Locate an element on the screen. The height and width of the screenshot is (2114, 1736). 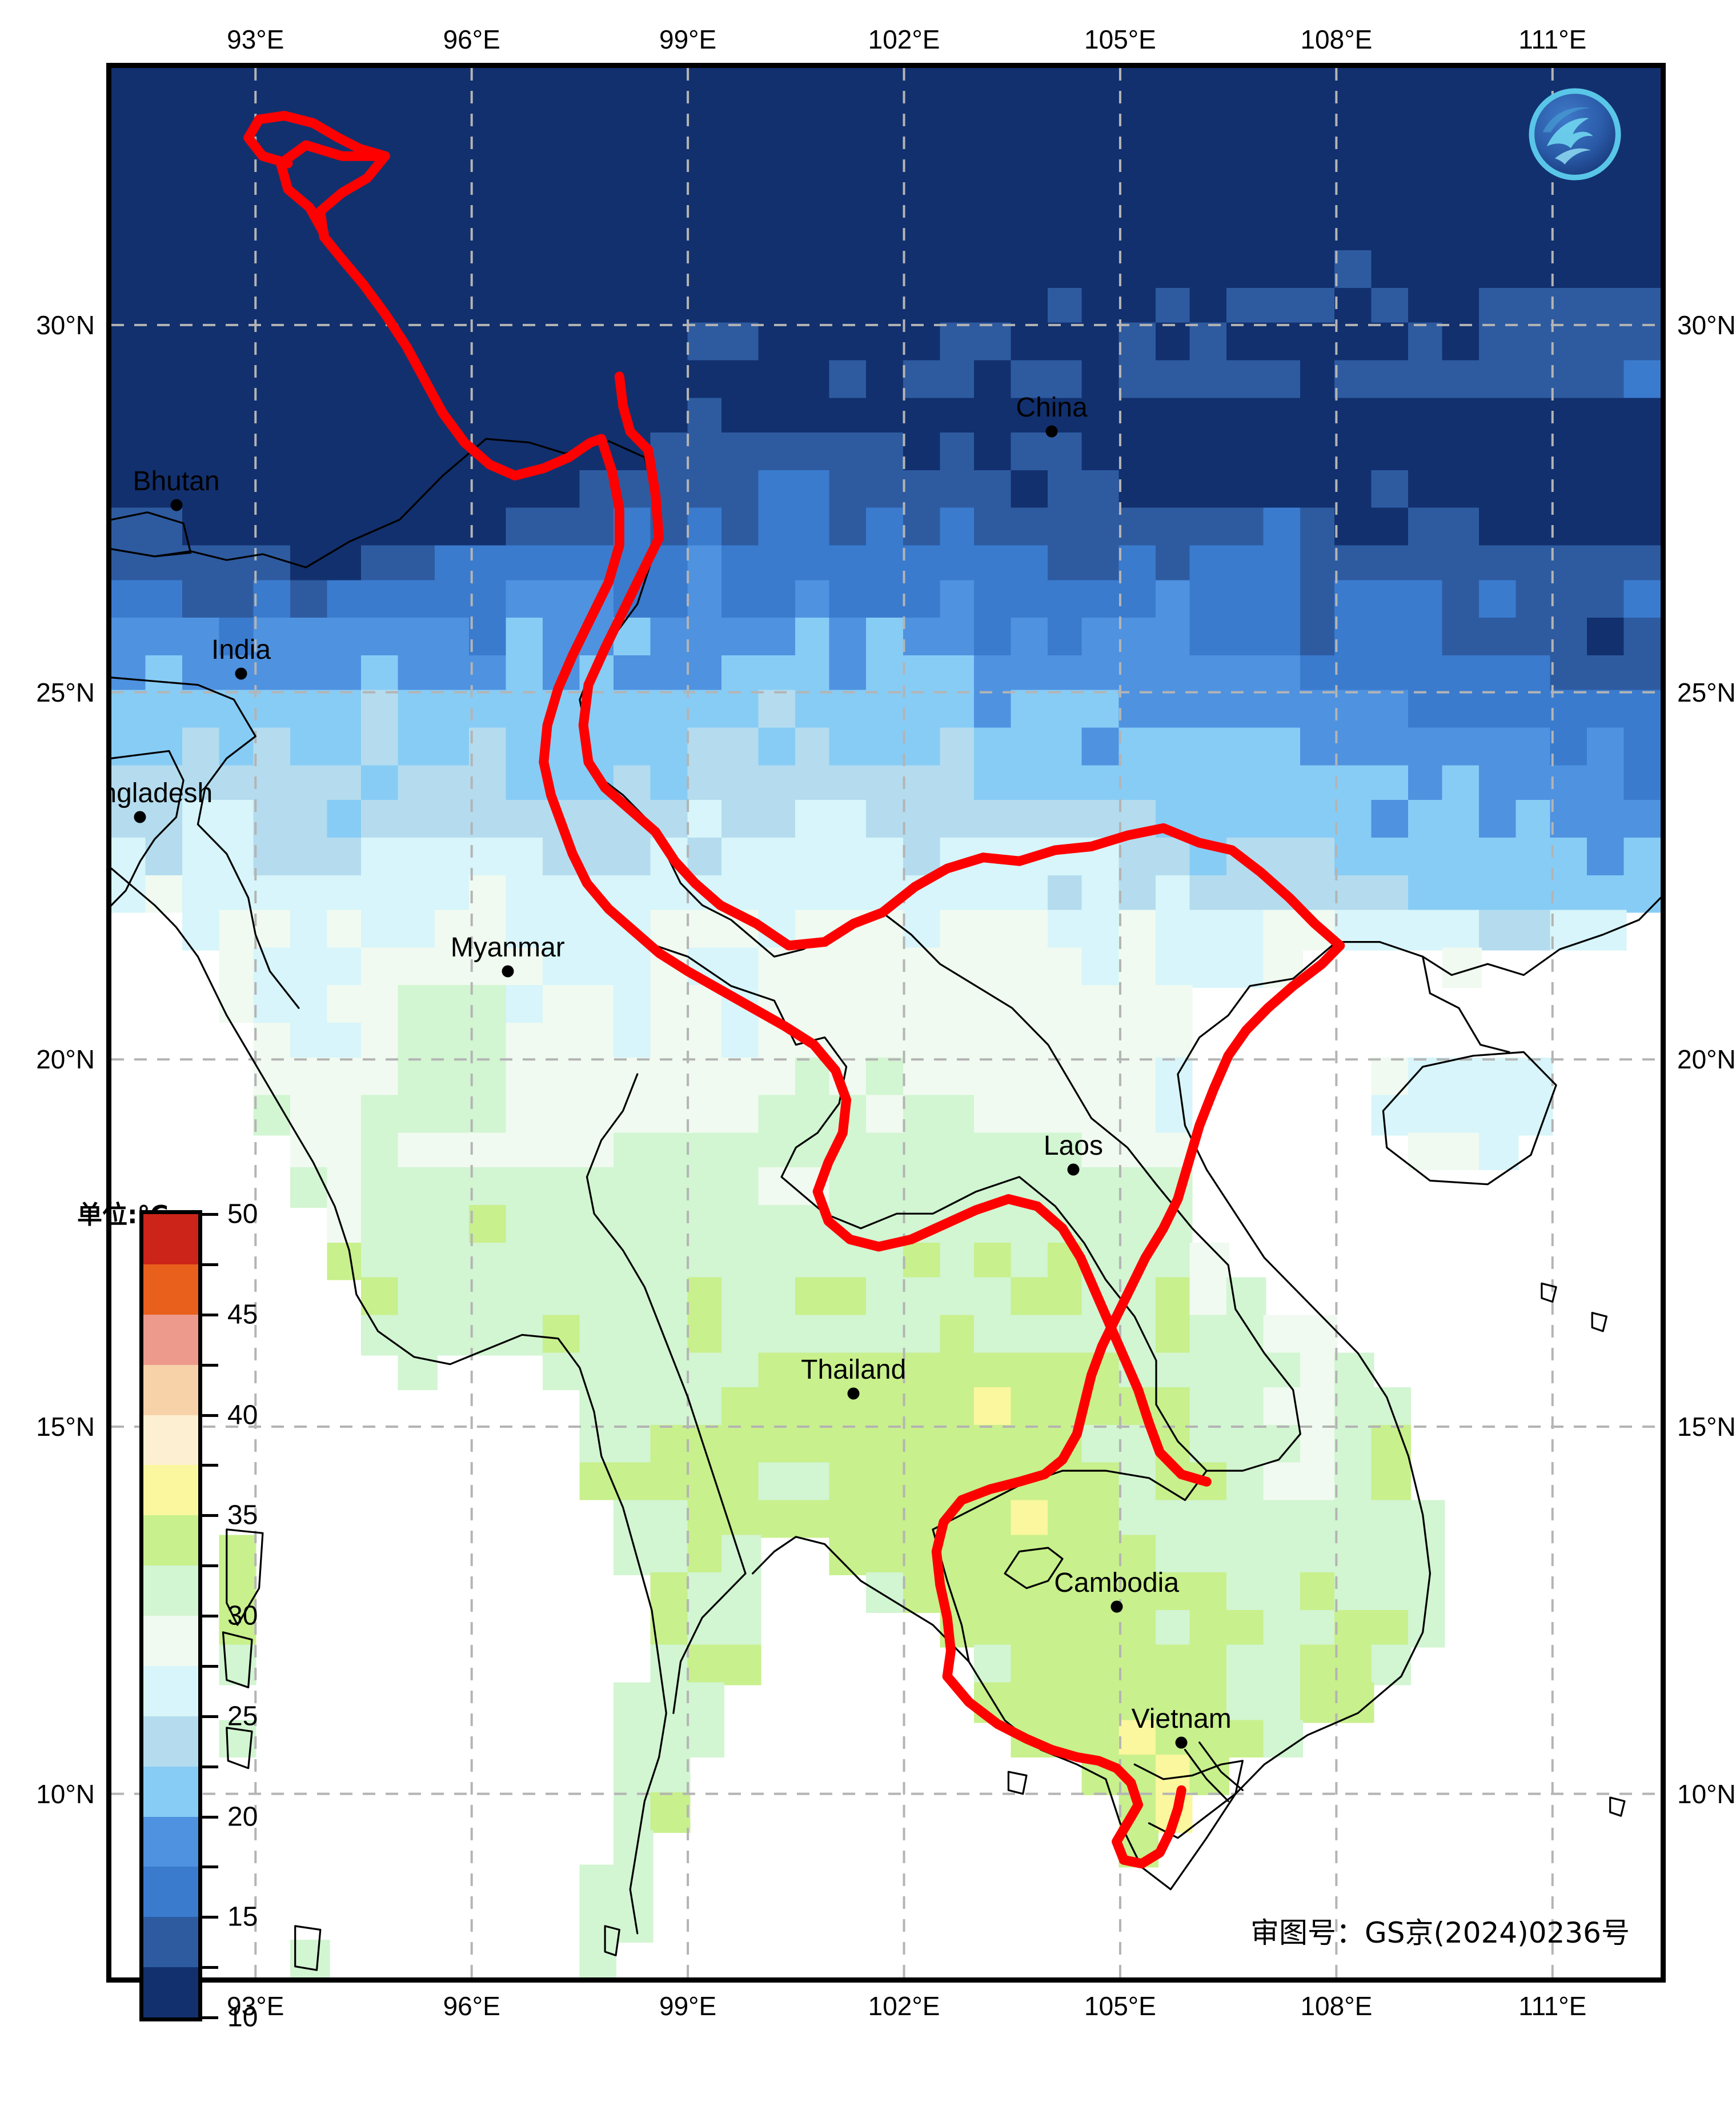
x-tick-label-top: 111°E is located at coordinates (1552, 39).